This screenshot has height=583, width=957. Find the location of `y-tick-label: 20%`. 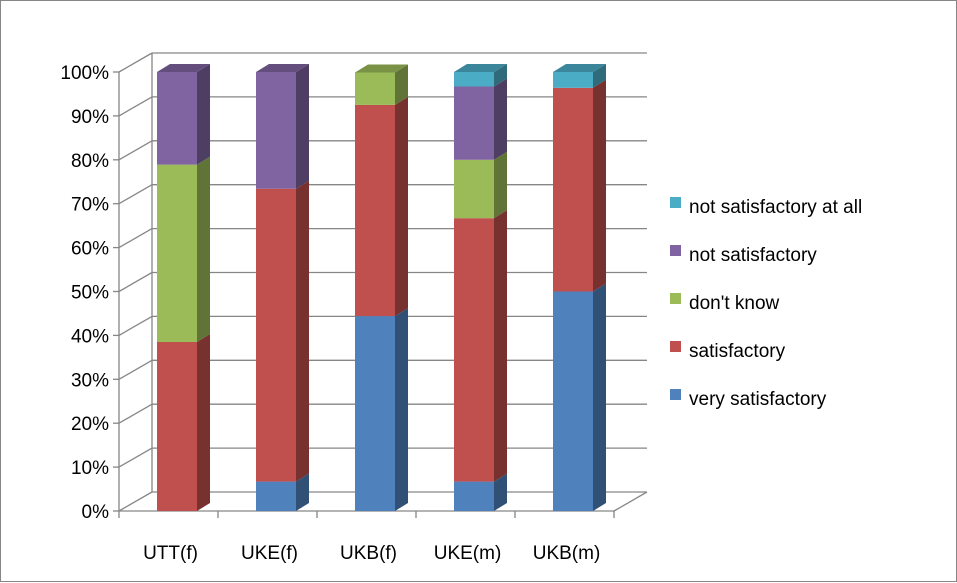

y-tick-label: 20% is located at coordinates (90, 424).